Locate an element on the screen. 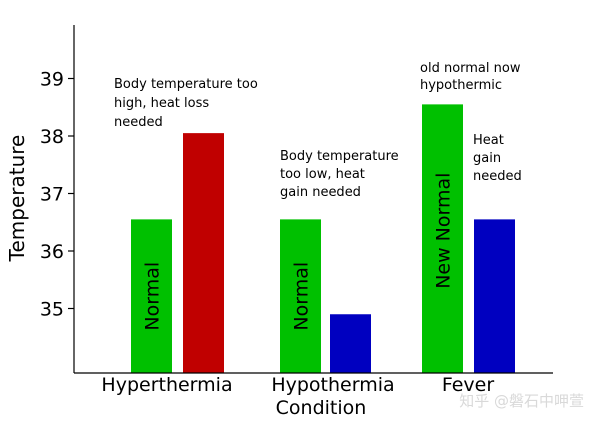 The height and width of the screenshot is (424, 600). y-ticks: 35 36 37 38 39 is located at coordinates (57, 195).